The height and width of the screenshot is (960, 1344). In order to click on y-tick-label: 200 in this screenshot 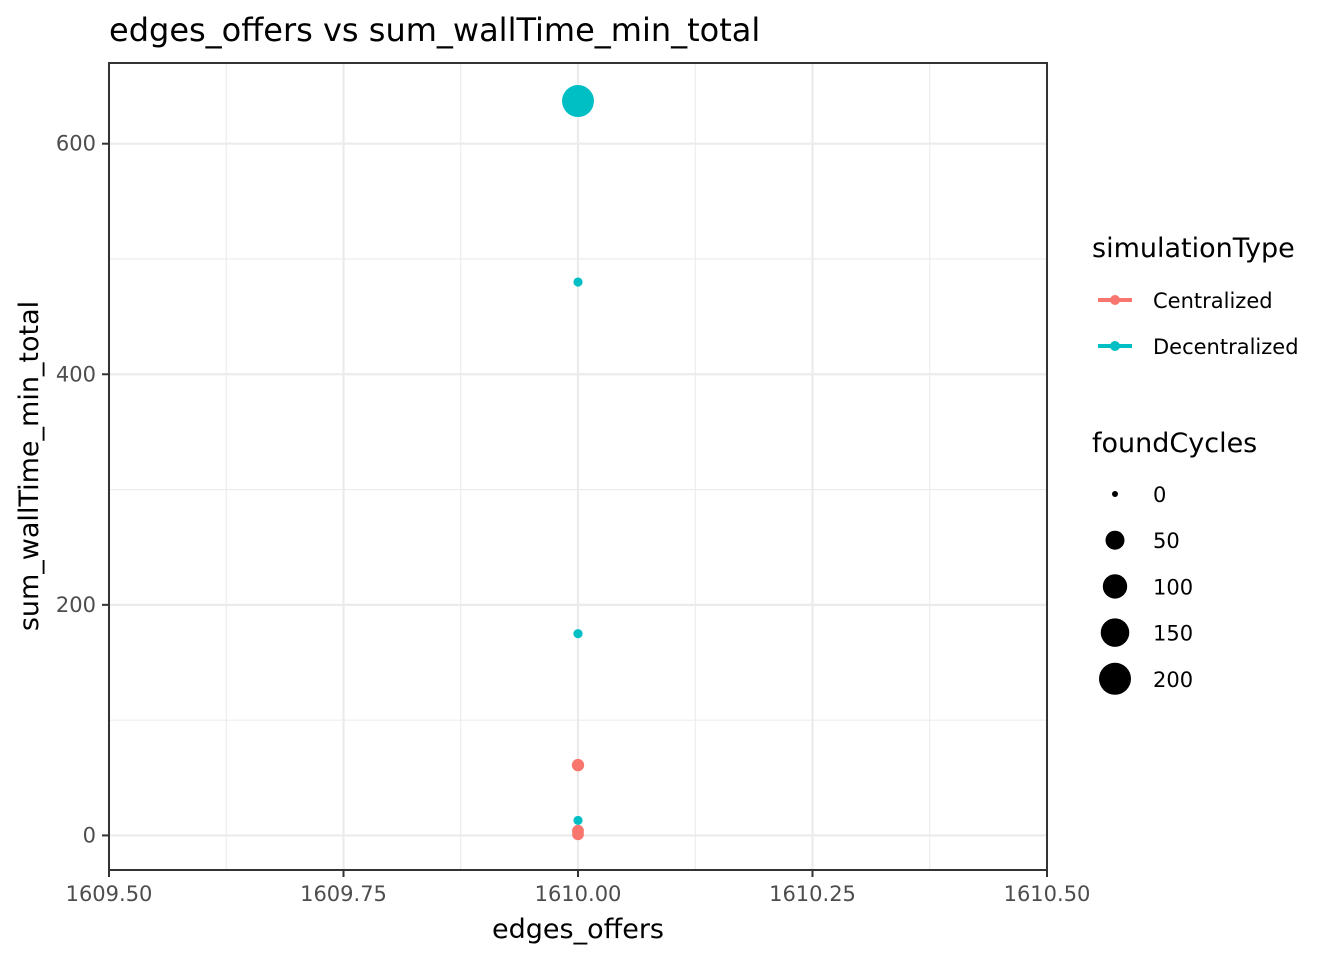, I will do `click(76, 605)`.